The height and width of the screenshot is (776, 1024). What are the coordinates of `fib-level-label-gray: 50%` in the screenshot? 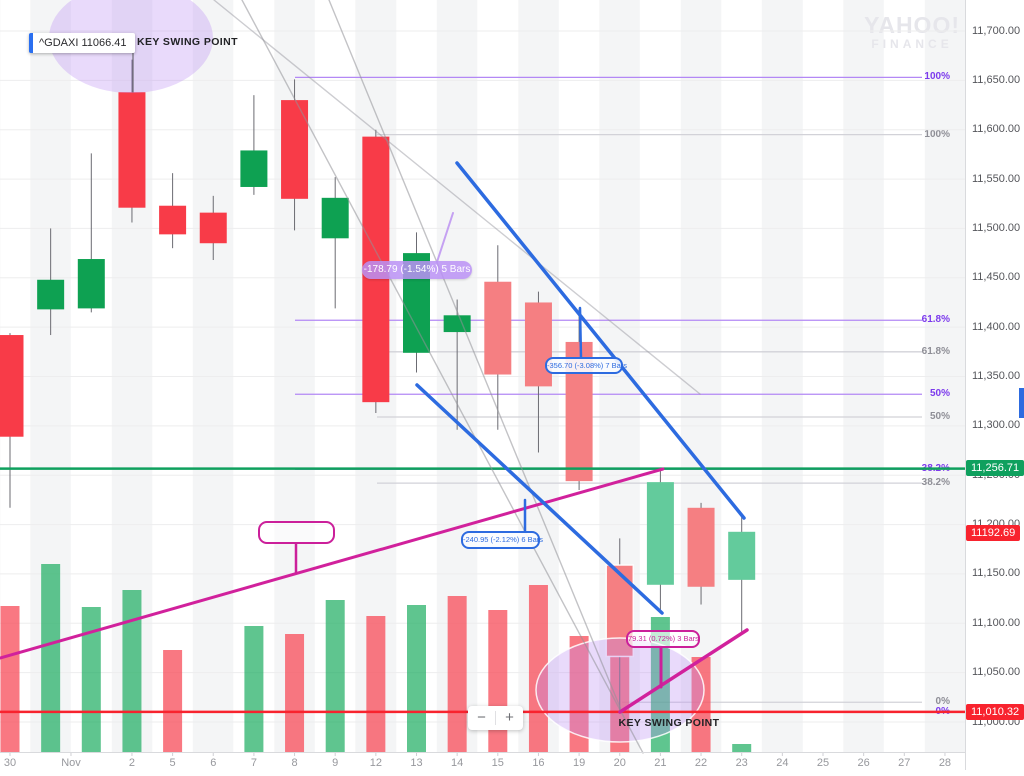 It's located at (939, 416).